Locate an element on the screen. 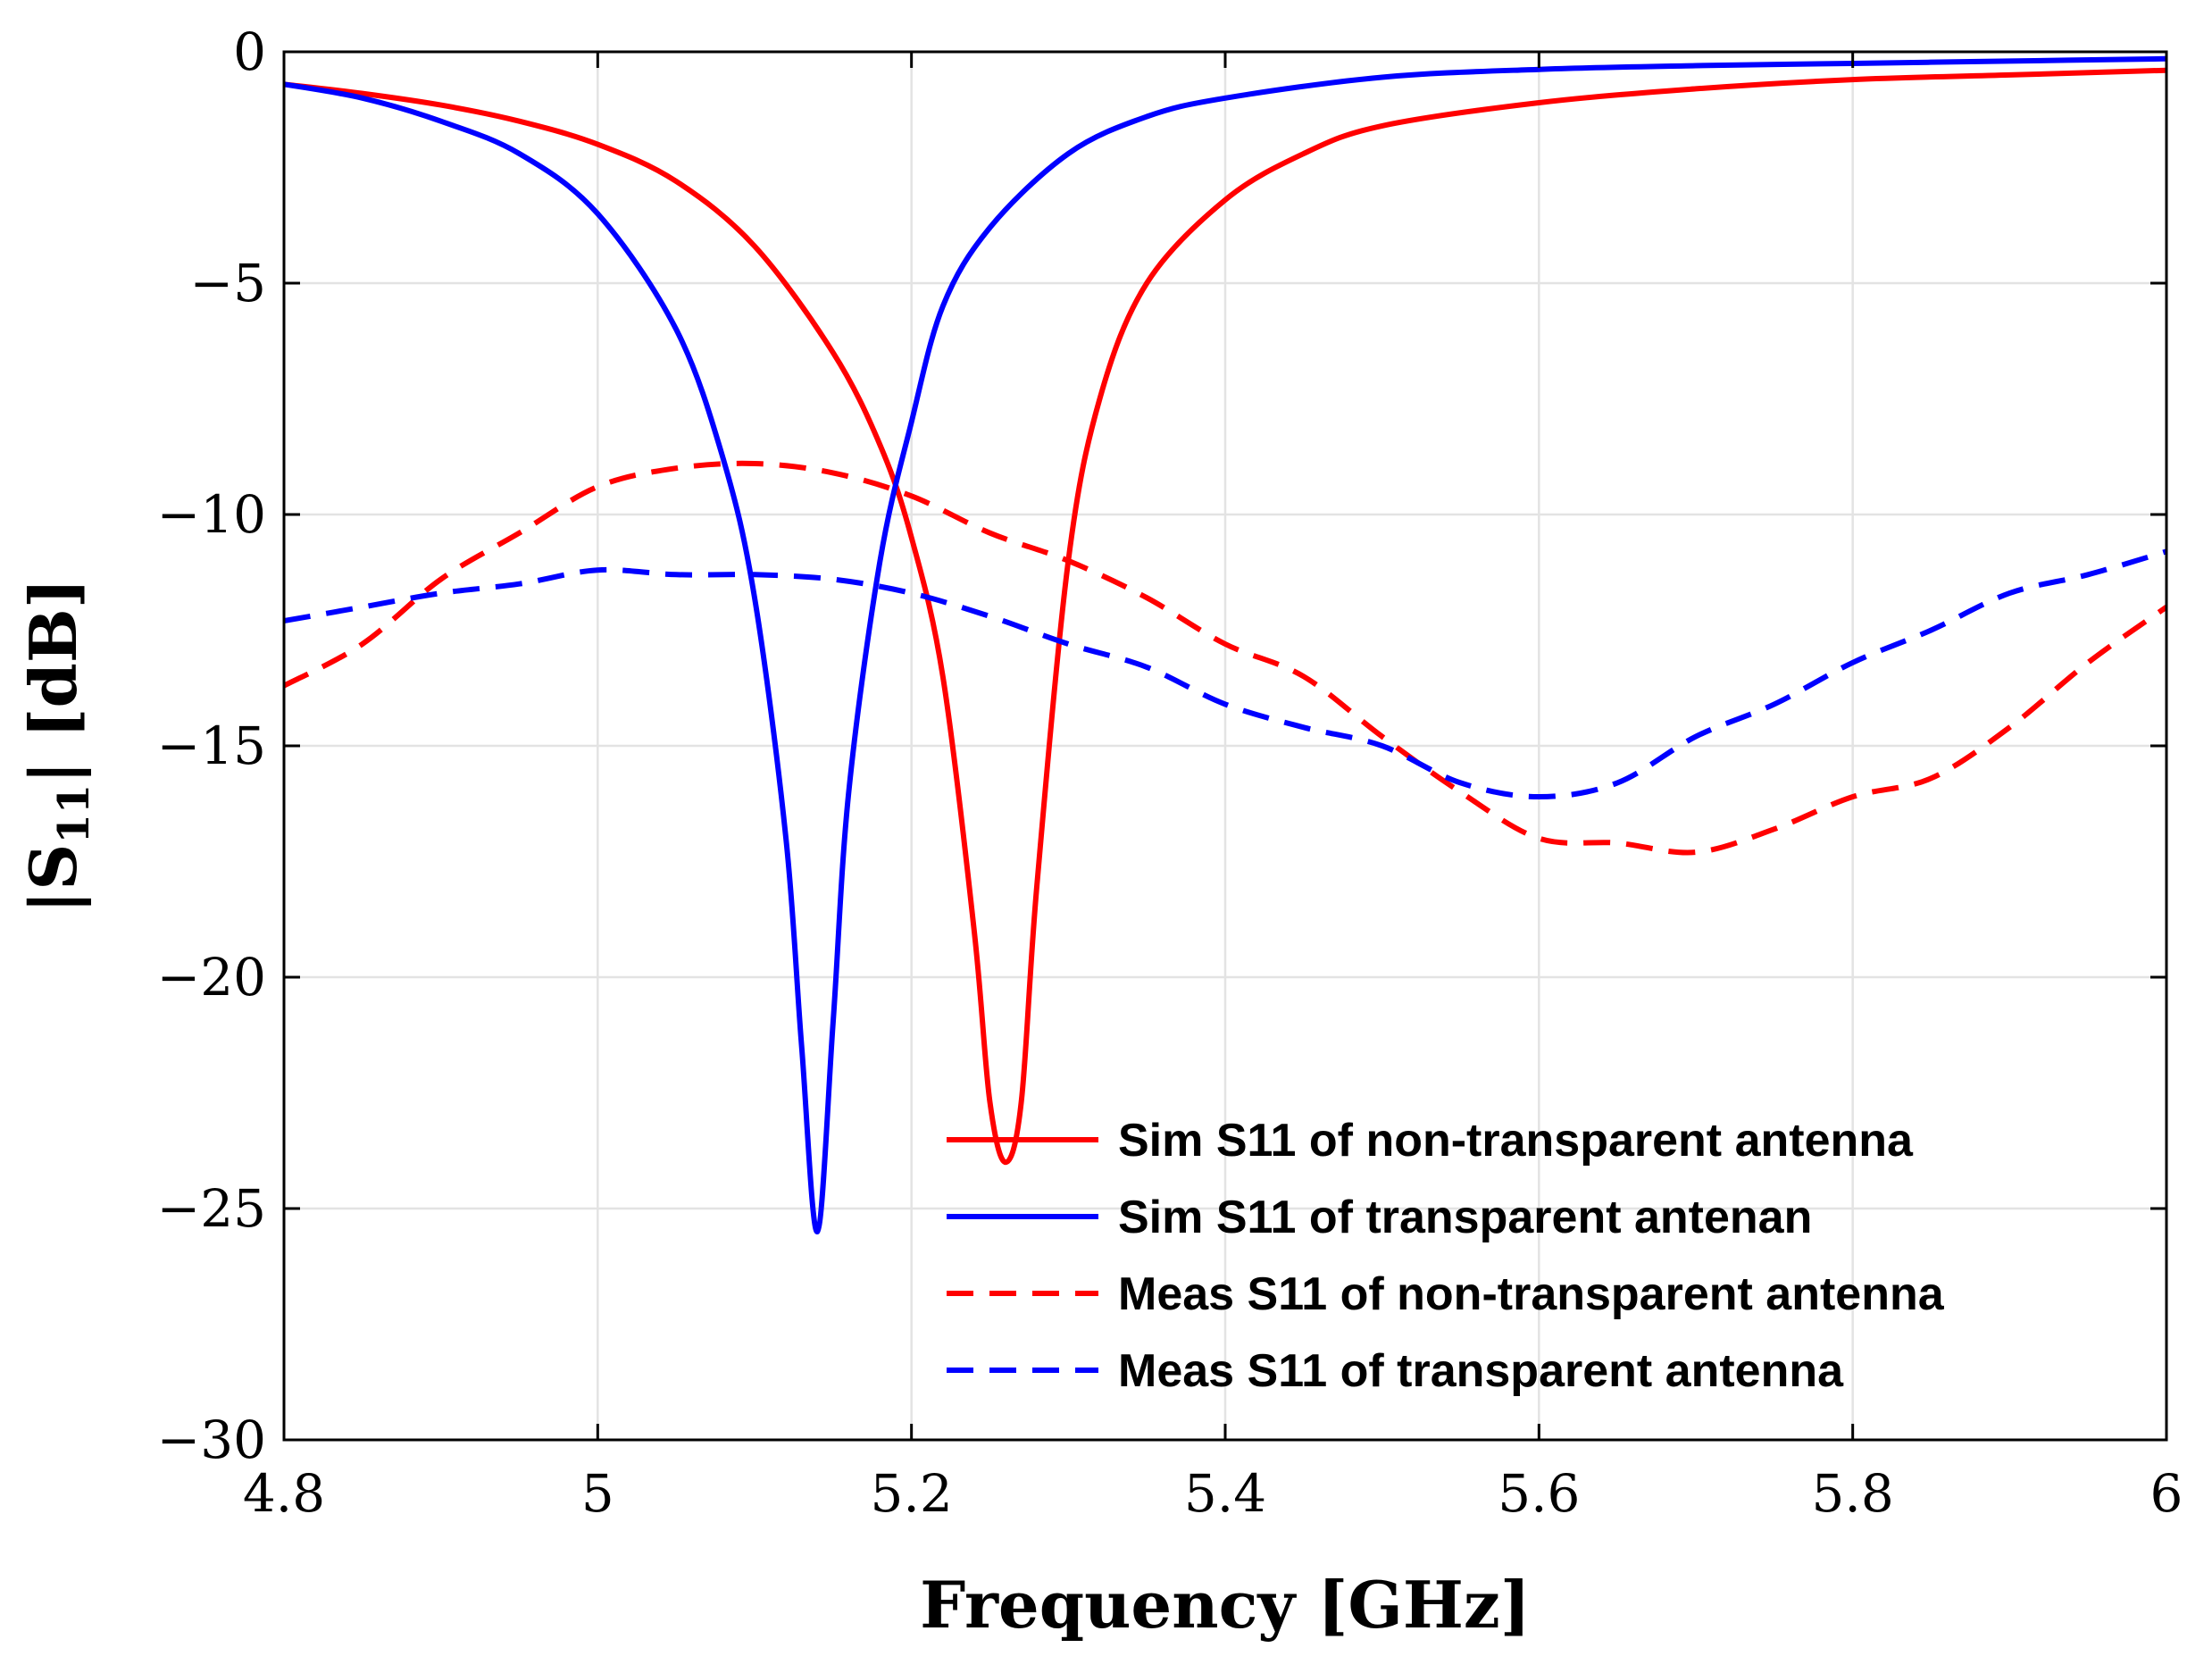 Image resolution: width=2212 pixels, height=1673 pixels. y-tick-label: −30 is located at coordinates (211, 1440).